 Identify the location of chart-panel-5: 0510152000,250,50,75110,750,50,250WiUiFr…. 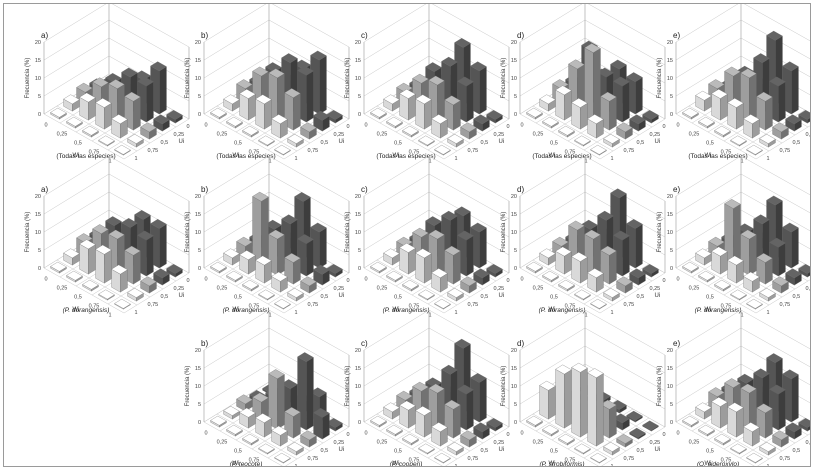
(733, 84).